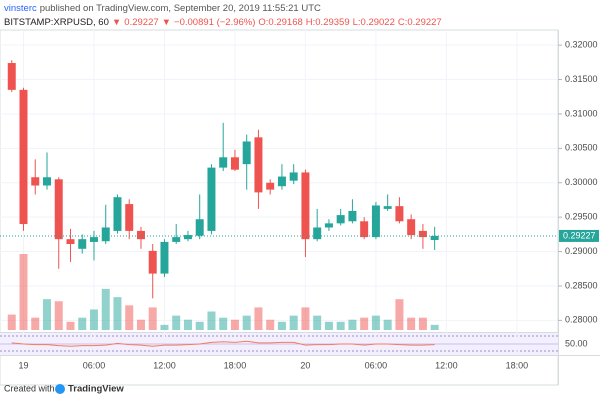 This screenshot has height=400, width=600. What do you see at coordinates (305, 365) in the screenshot?
I see `x-tick-label: 20` at bounding box center [305, 365].